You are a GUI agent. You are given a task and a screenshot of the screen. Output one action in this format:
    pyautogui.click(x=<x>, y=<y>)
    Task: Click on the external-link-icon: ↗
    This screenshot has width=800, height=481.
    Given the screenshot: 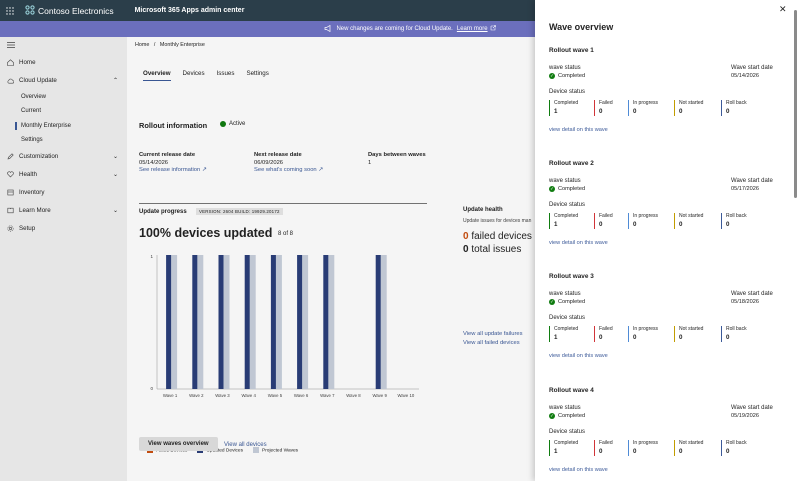 What is the action you would take?
    pyautogui.click(x=204, y=170)
    